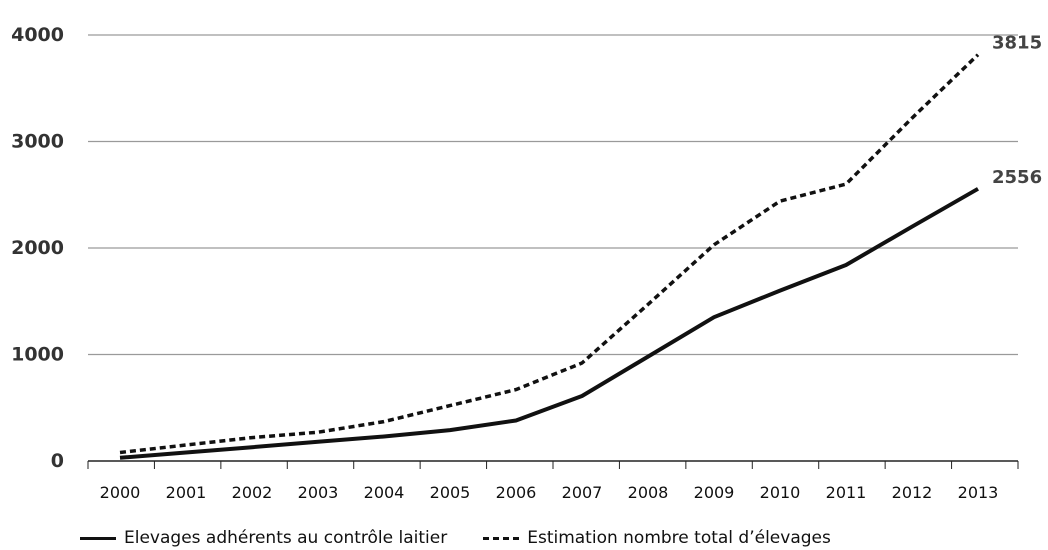  Describe the element at coordinates (318, 492) in the screenshot. I see `x-tick-label: 2003` at that location.